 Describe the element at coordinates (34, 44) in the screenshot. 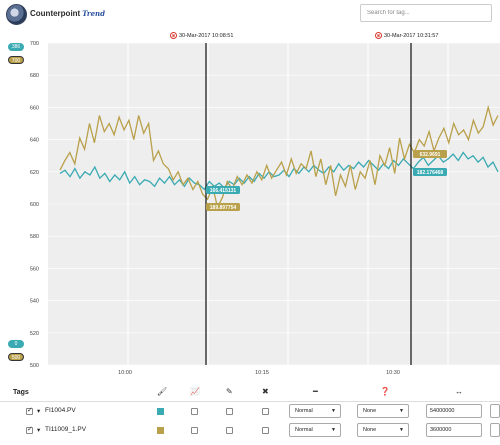

I see `y-tick-label: 700` at that location.